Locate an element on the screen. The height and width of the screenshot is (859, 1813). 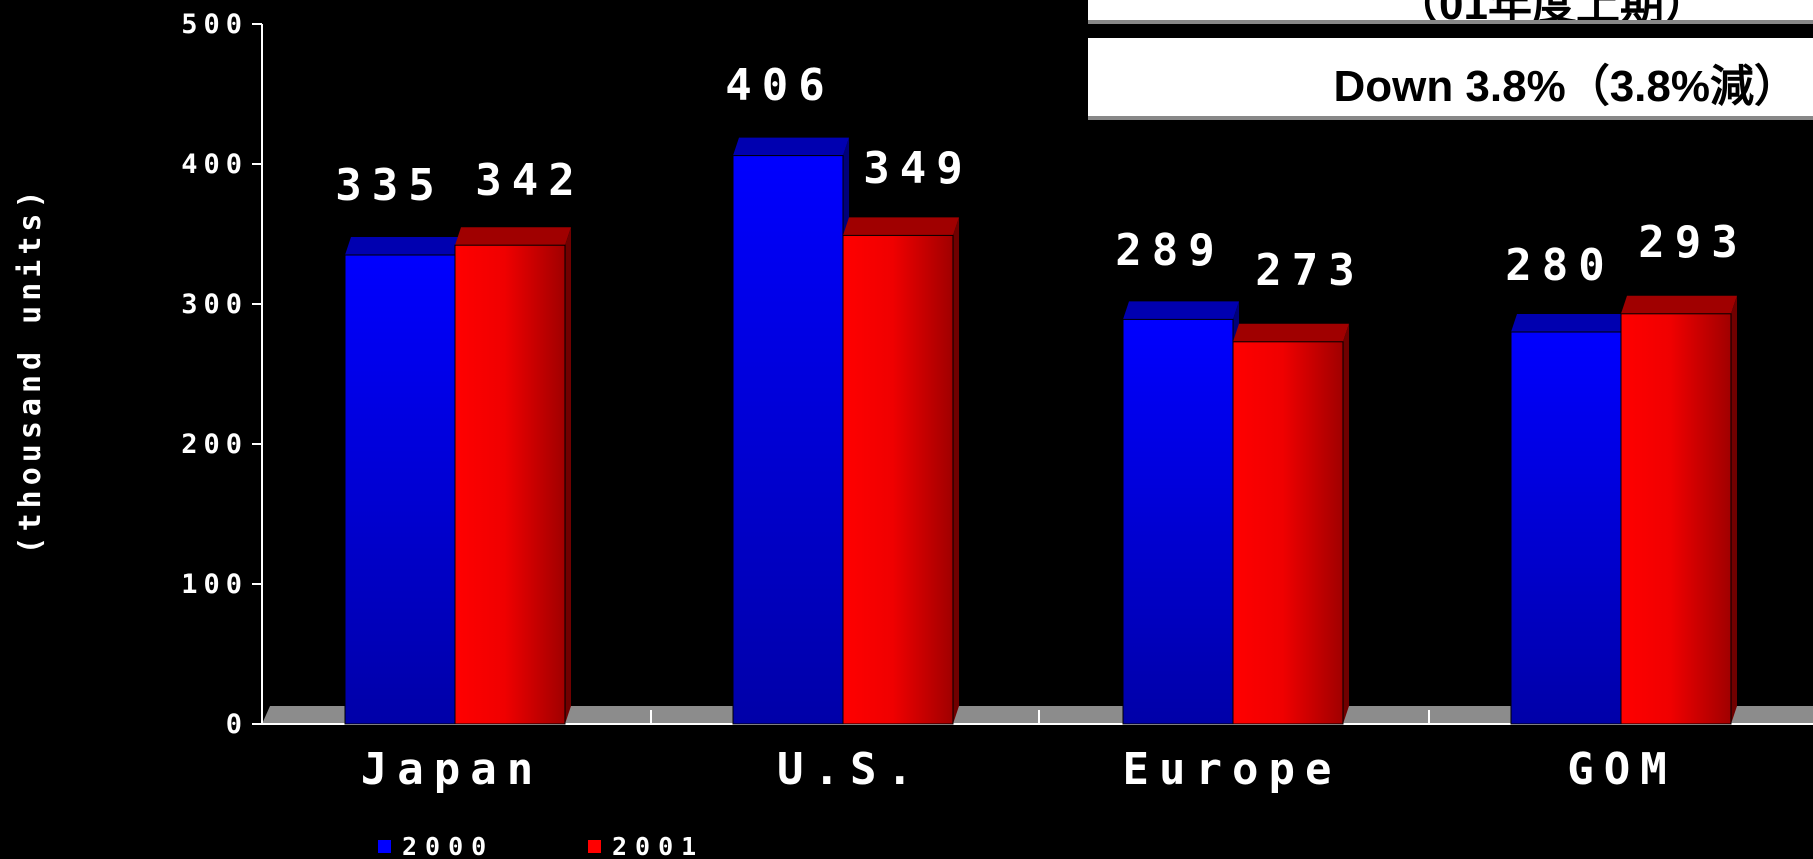
bar-europe-2001 is located at coordinates (1288, 533).